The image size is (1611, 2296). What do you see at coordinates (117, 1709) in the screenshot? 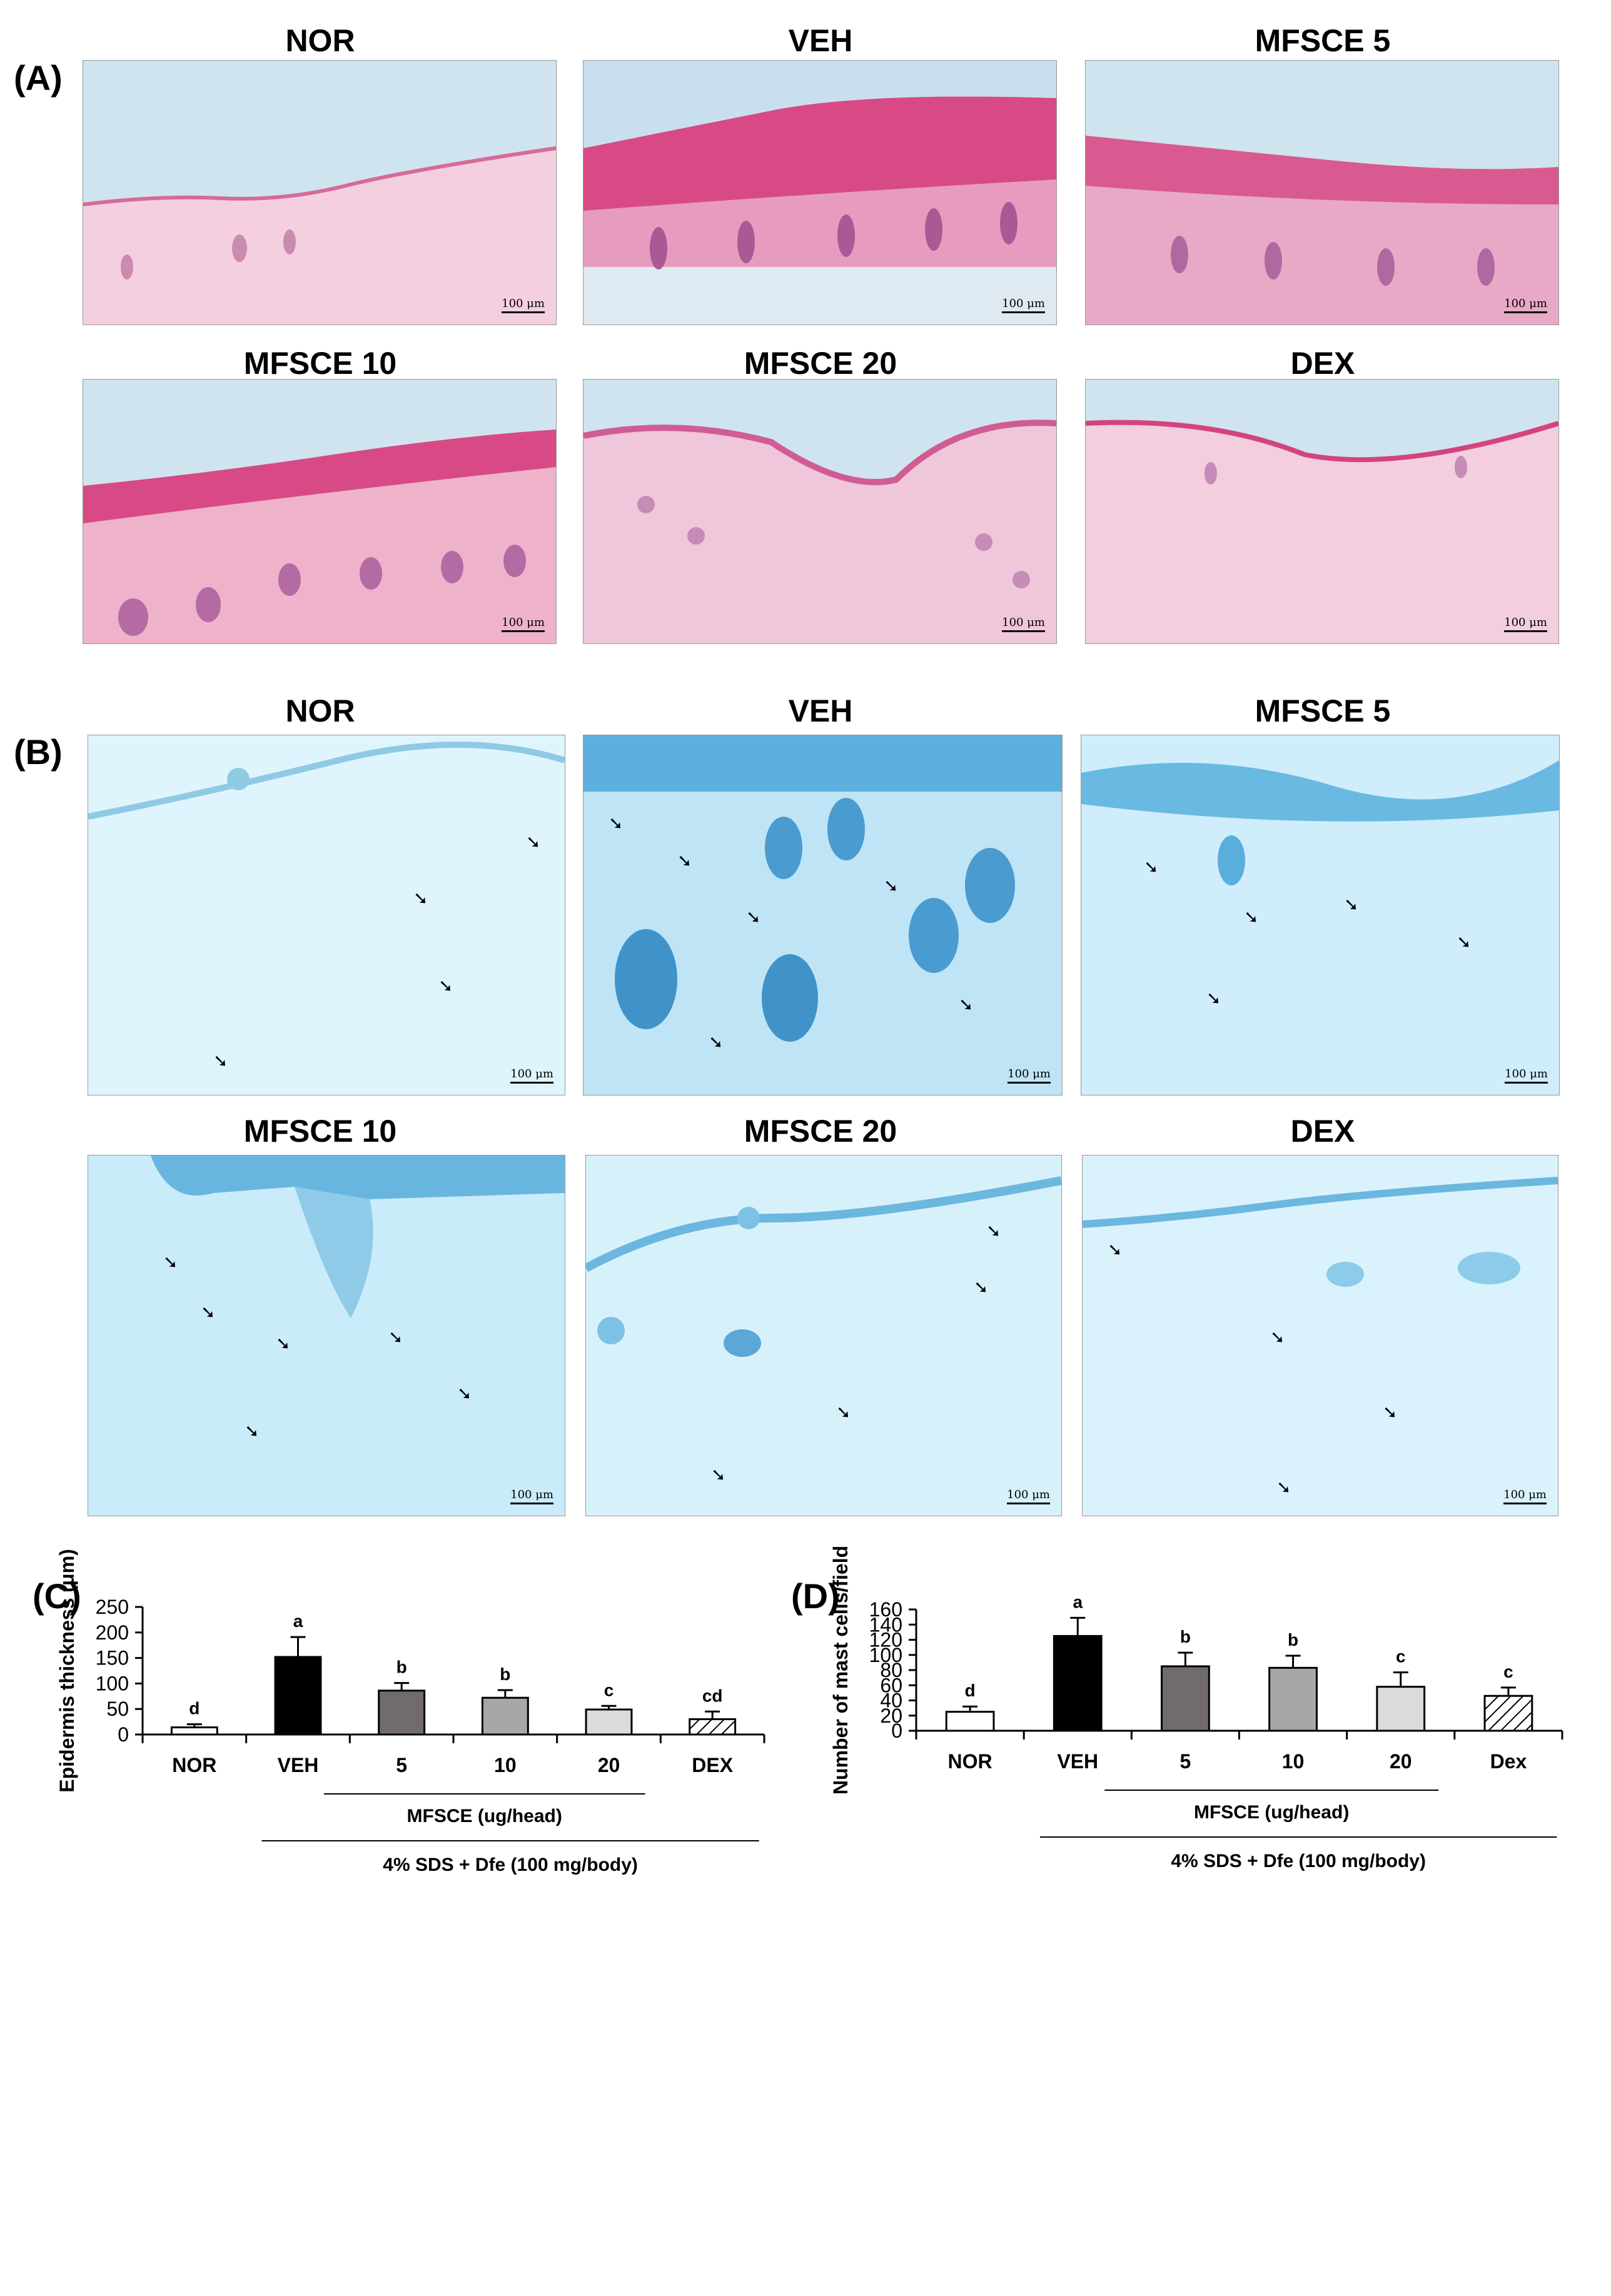
I see `y-tick-label: 50` at bounding box center [117, 1709].